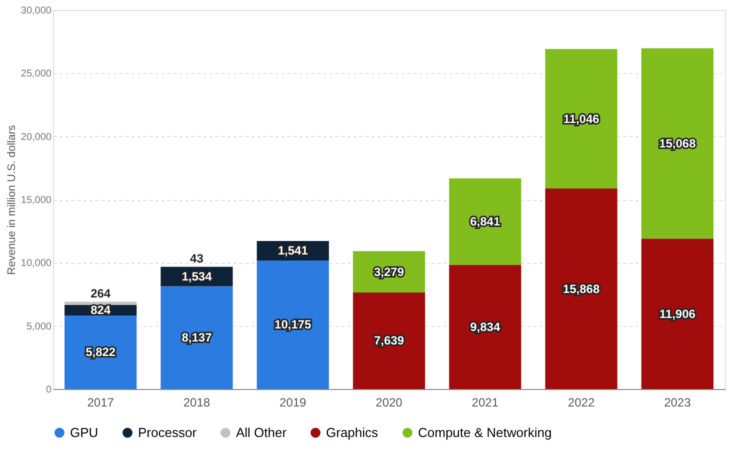 This screenshot has height=450, width=730. Describe the element at coordinates (168, 432) in the screenshot. I see `legend-label: Processor` at that location.